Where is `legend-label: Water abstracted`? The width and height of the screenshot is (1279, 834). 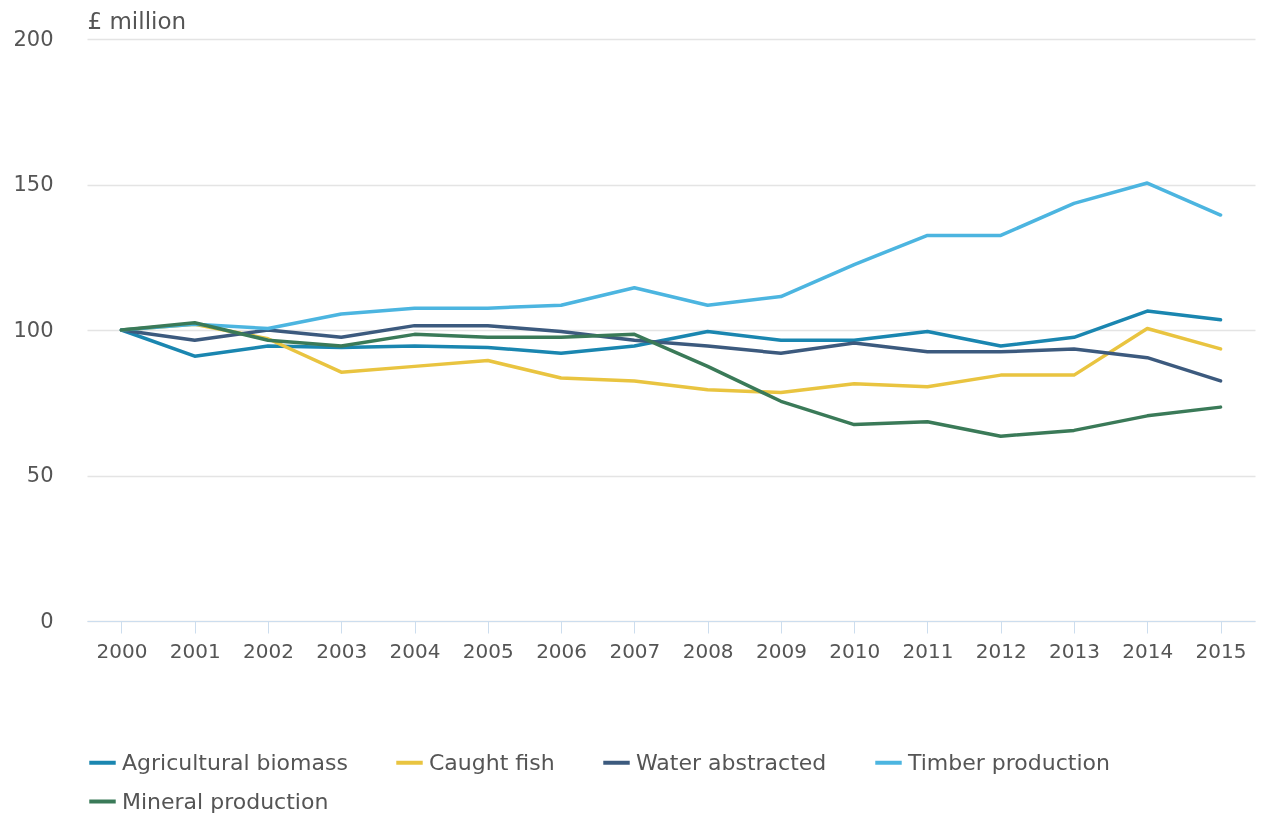 legend-label: Water abstracted is located at coordinates (731, 762).